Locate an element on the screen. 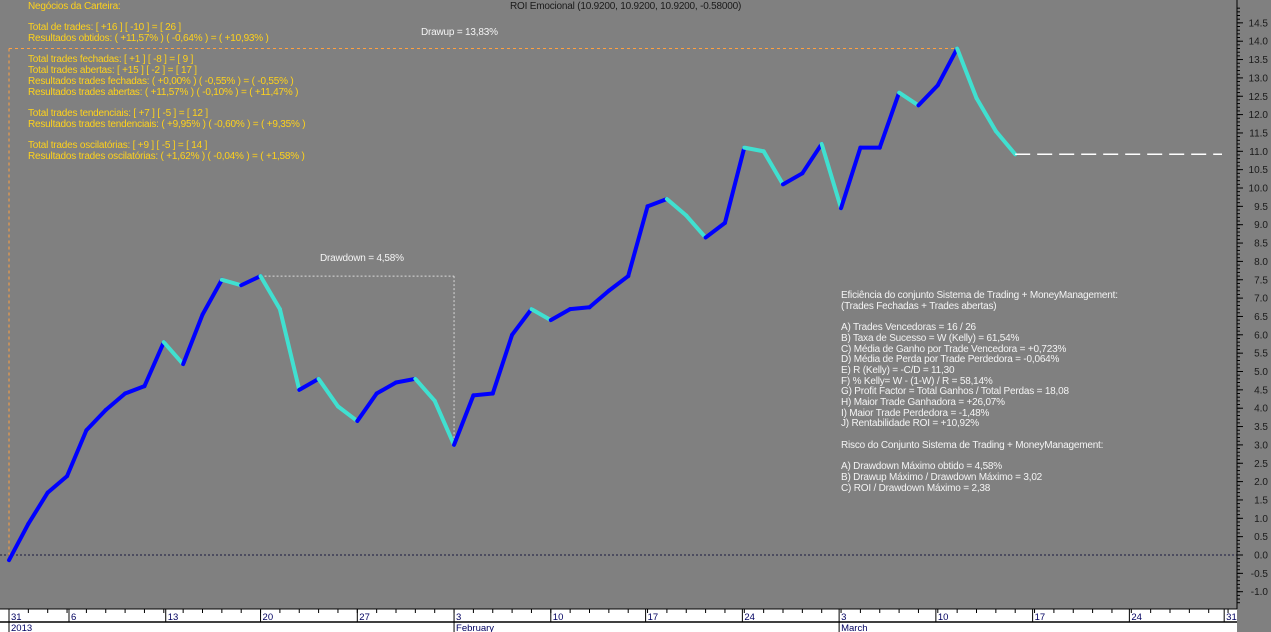  y-tick-label: 0.5 is located at coordinates (1261, 537).